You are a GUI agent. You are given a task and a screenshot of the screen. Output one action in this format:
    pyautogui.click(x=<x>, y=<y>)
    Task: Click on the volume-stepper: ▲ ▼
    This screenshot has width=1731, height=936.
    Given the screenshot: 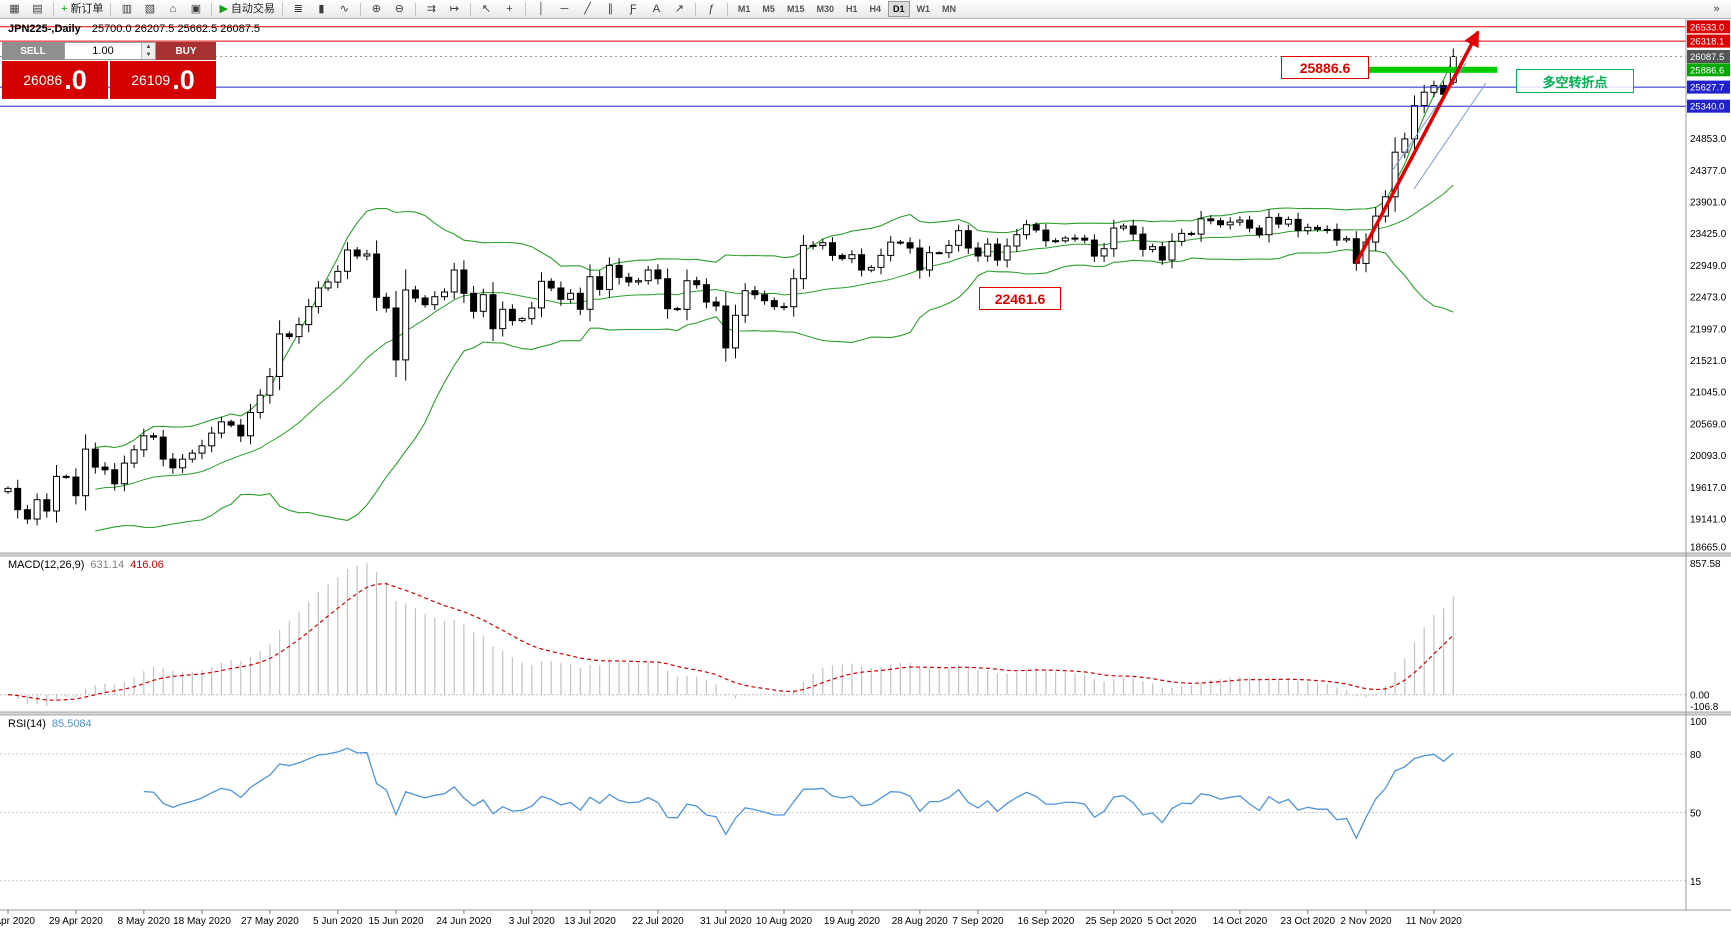 What is the action you would take?
    pyautogui.click(x=148, y=51)
    